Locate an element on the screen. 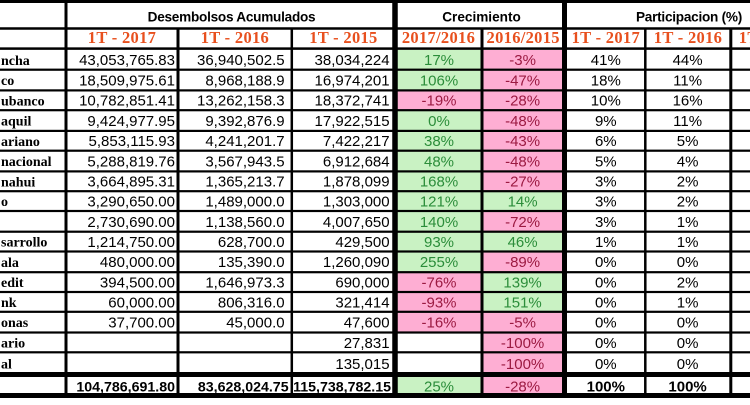  svg-text: 25% is located at coordinates (439, 387).